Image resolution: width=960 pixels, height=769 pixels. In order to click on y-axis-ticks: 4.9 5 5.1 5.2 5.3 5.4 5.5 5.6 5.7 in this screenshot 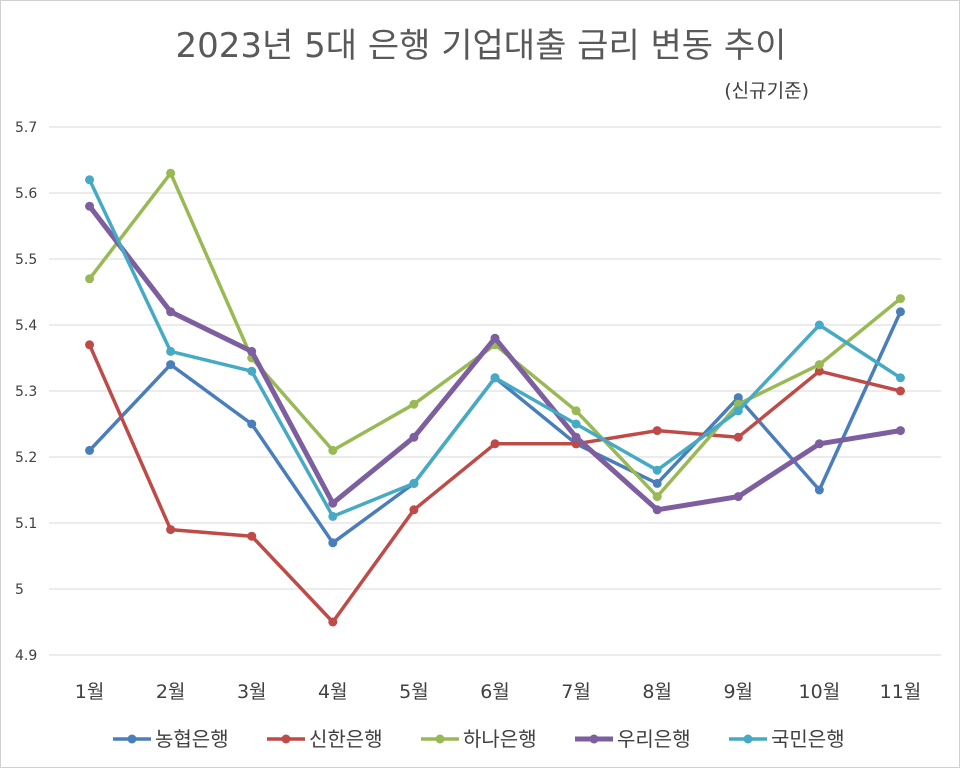, I will do `click(26, 392)`.